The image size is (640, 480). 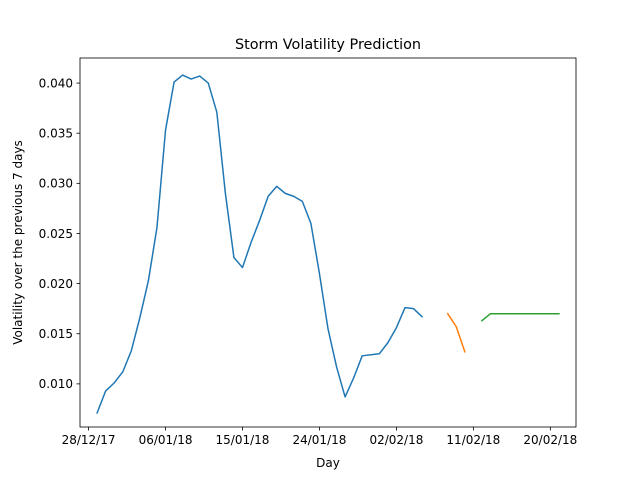 What do you see at coordinates (56, 234) in the screenshot?
I see `y-tick-label: 0.025` at bounding box center [56, 234].